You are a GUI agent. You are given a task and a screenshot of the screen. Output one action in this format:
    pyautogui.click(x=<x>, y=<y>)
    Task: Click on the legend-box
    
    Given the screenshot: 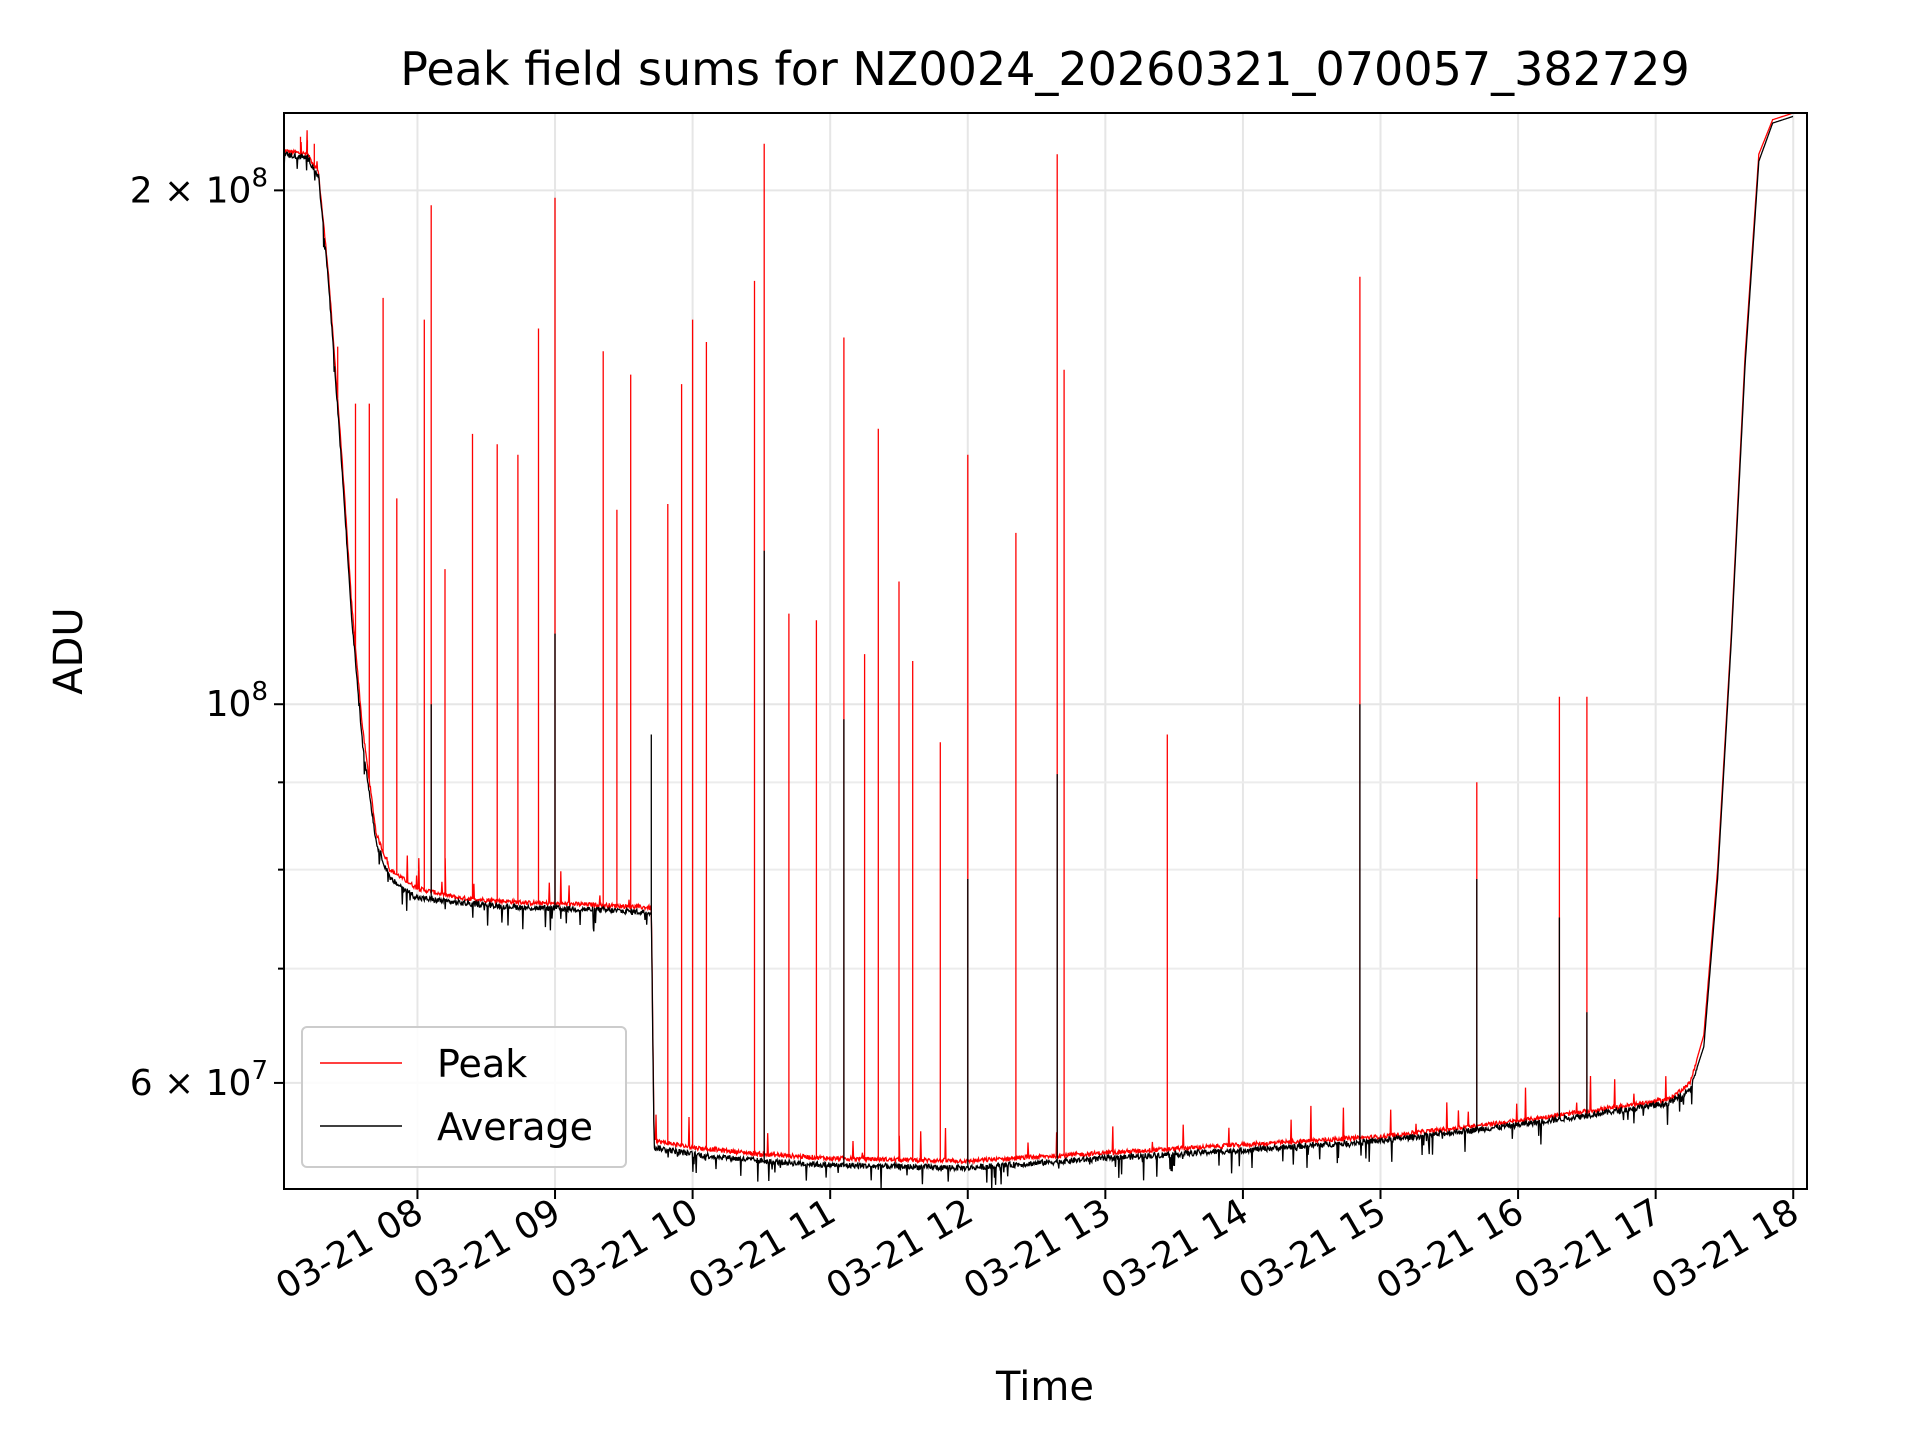 What is the action you would take?
    pyautogui.click(x=464, y=1097)
    